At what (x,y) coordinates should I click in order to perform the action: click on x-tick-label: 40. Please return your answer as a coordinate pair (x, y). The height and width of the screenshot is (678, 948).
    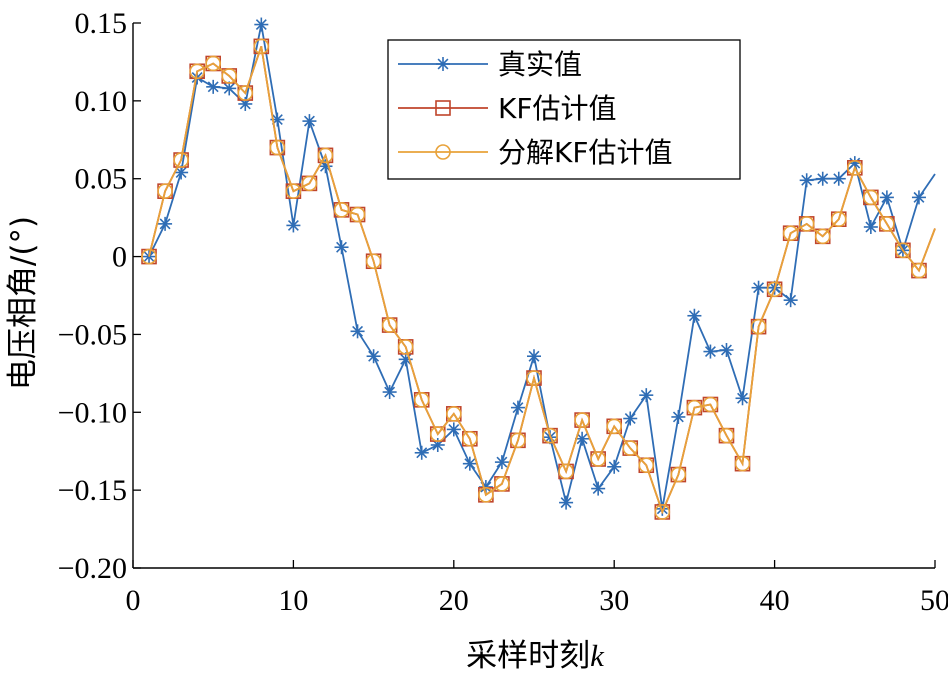
    Looking at the image, I should click on (775, 600).